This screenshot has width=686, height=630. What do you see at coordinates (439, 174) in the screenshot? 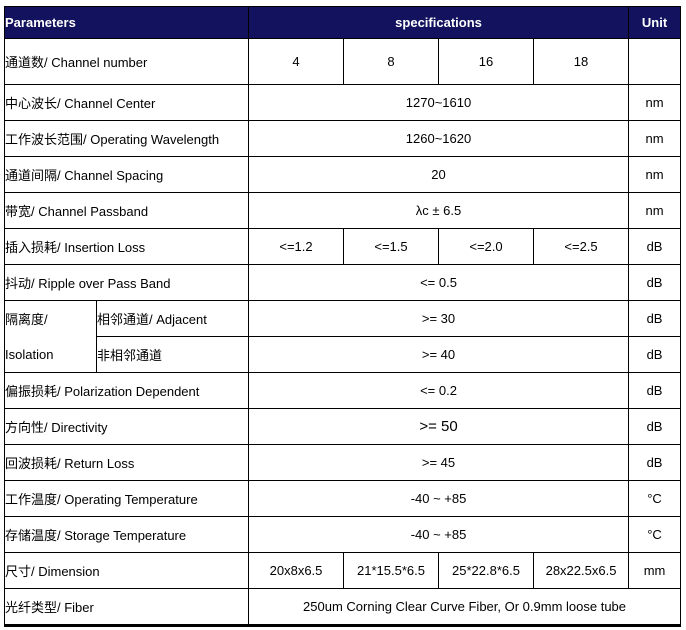
I see `spec-value: 20` at bounding box center [439, 174].